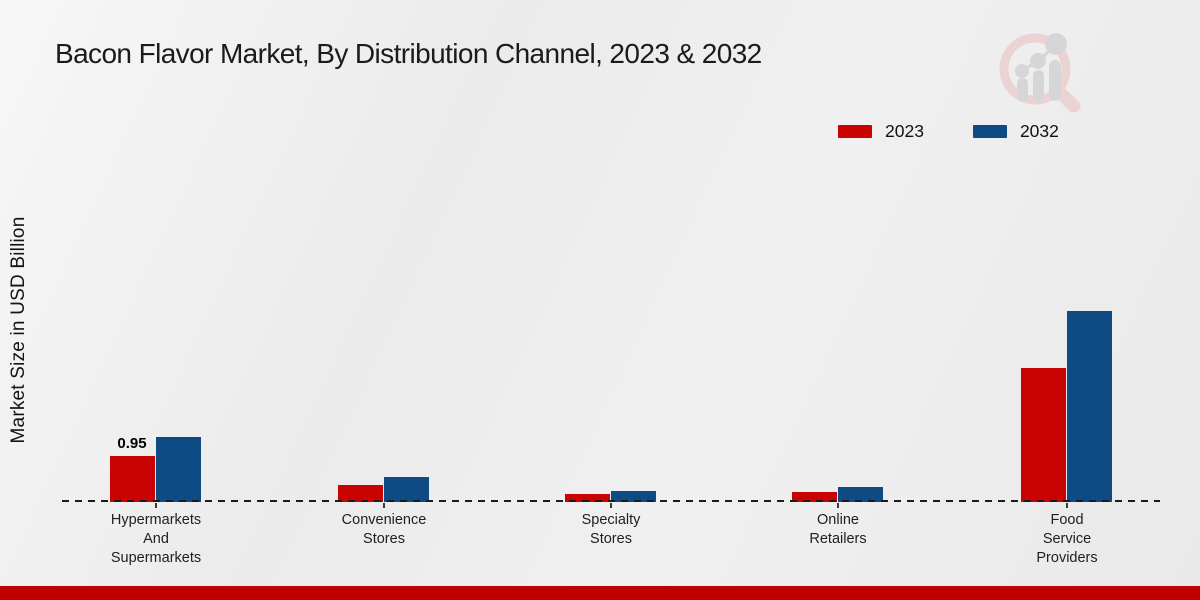 The image size is (1200, 600). I want to click on legend-swatch-2023, so click(855, 131).